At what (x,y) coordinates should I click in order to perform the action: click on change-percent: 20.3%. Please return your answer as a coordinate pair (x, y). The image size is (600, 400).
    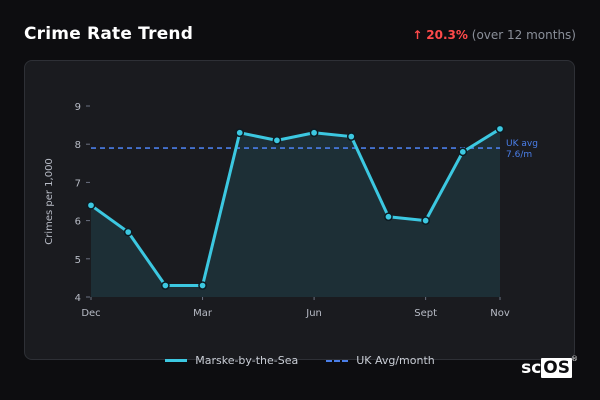
    Looking at the image, I should click on (447, 35).